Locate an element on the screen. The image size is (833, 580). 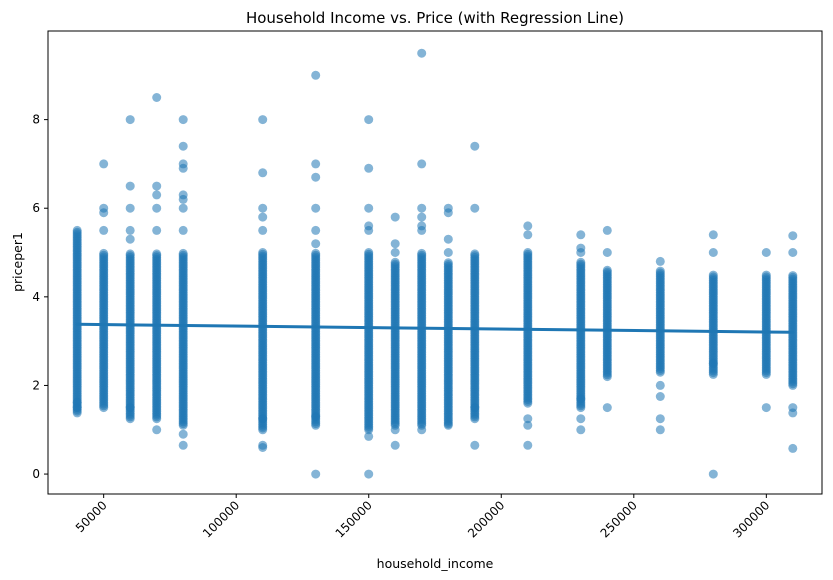
x-axis: 50000 100000 150000 200000 250000 300000 is located at coordinates (422, 517).